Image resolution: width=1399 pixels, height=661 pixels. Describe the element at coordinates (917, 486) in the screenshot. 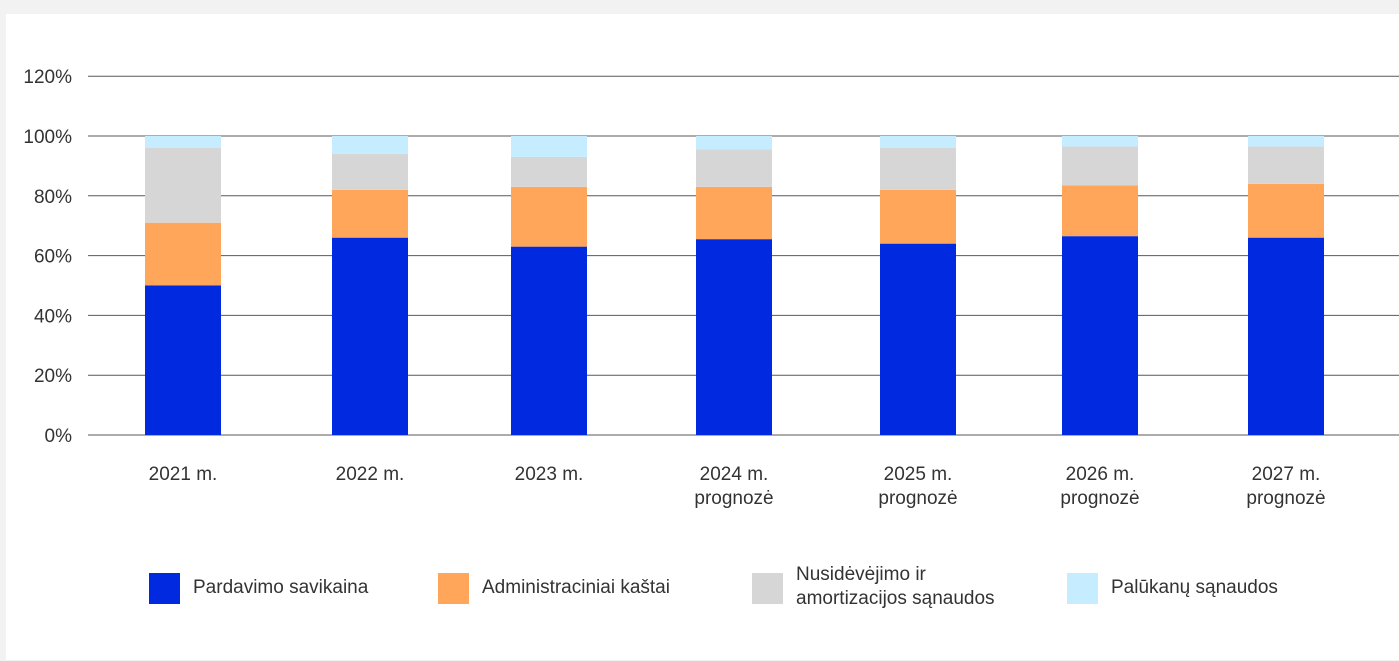

I see `x-category-label: 2025 m. prognozė` at that location.